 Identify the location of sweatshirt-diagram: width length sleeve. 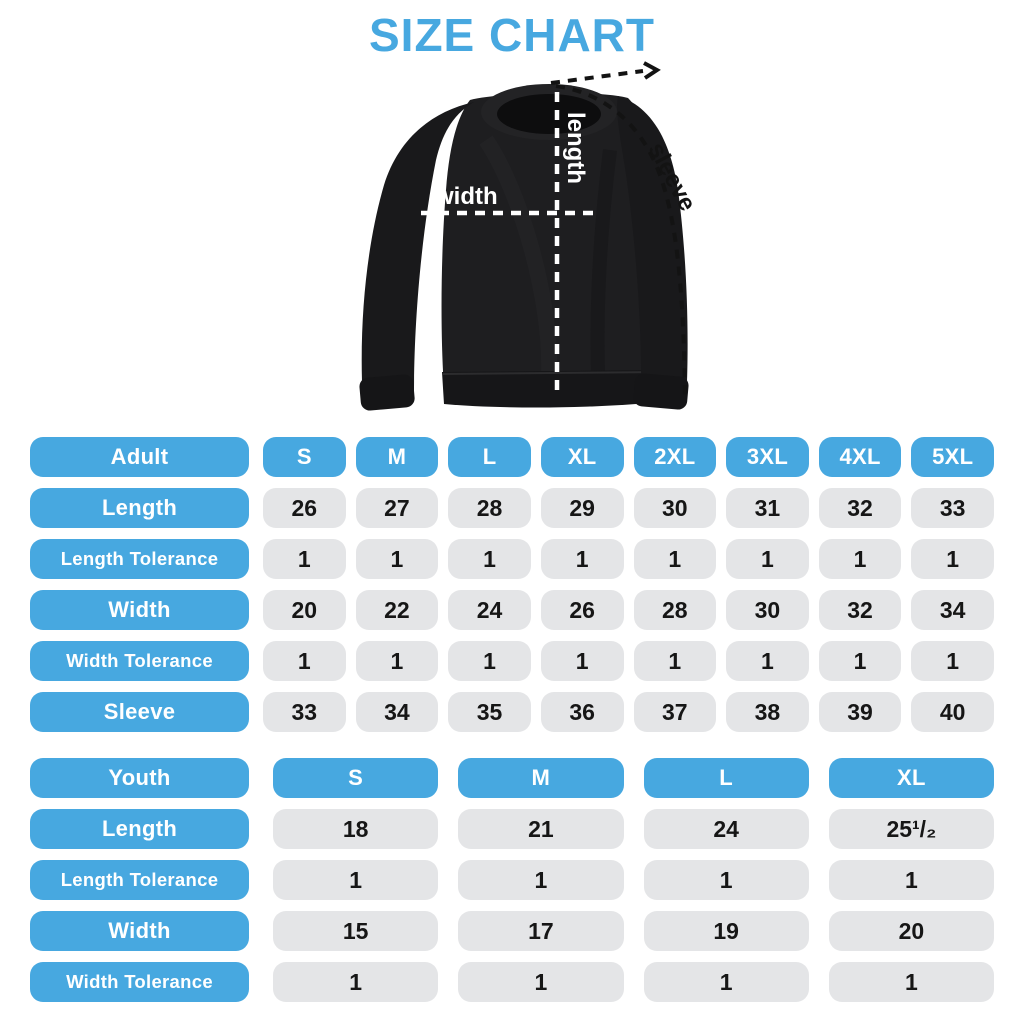
(530, 236).